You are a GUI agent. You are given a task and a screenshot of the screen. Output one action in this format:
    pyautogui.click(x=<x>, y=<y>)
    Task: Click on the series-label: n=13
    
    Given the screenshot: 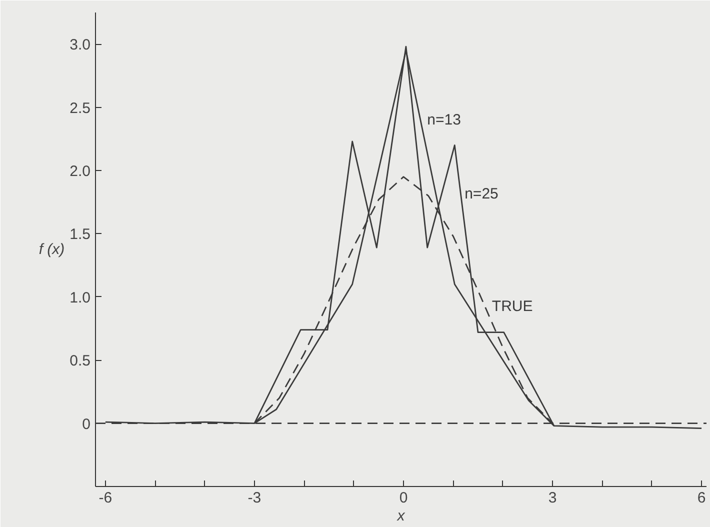 What is the action you would take?
    pyautogui.click(x=444, y=119)
    